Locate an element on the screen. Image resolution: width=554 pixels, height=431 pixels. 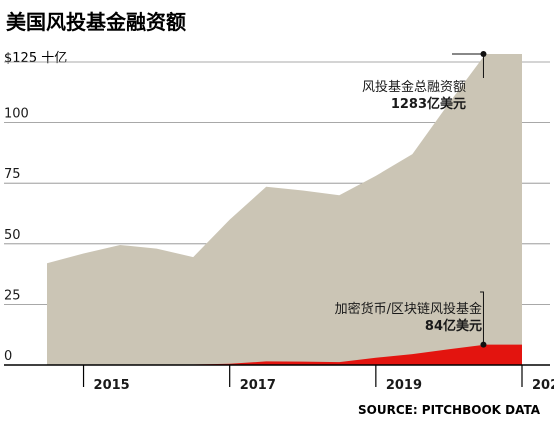
crypto-annotation-marker is located at coordinates (483, 344).